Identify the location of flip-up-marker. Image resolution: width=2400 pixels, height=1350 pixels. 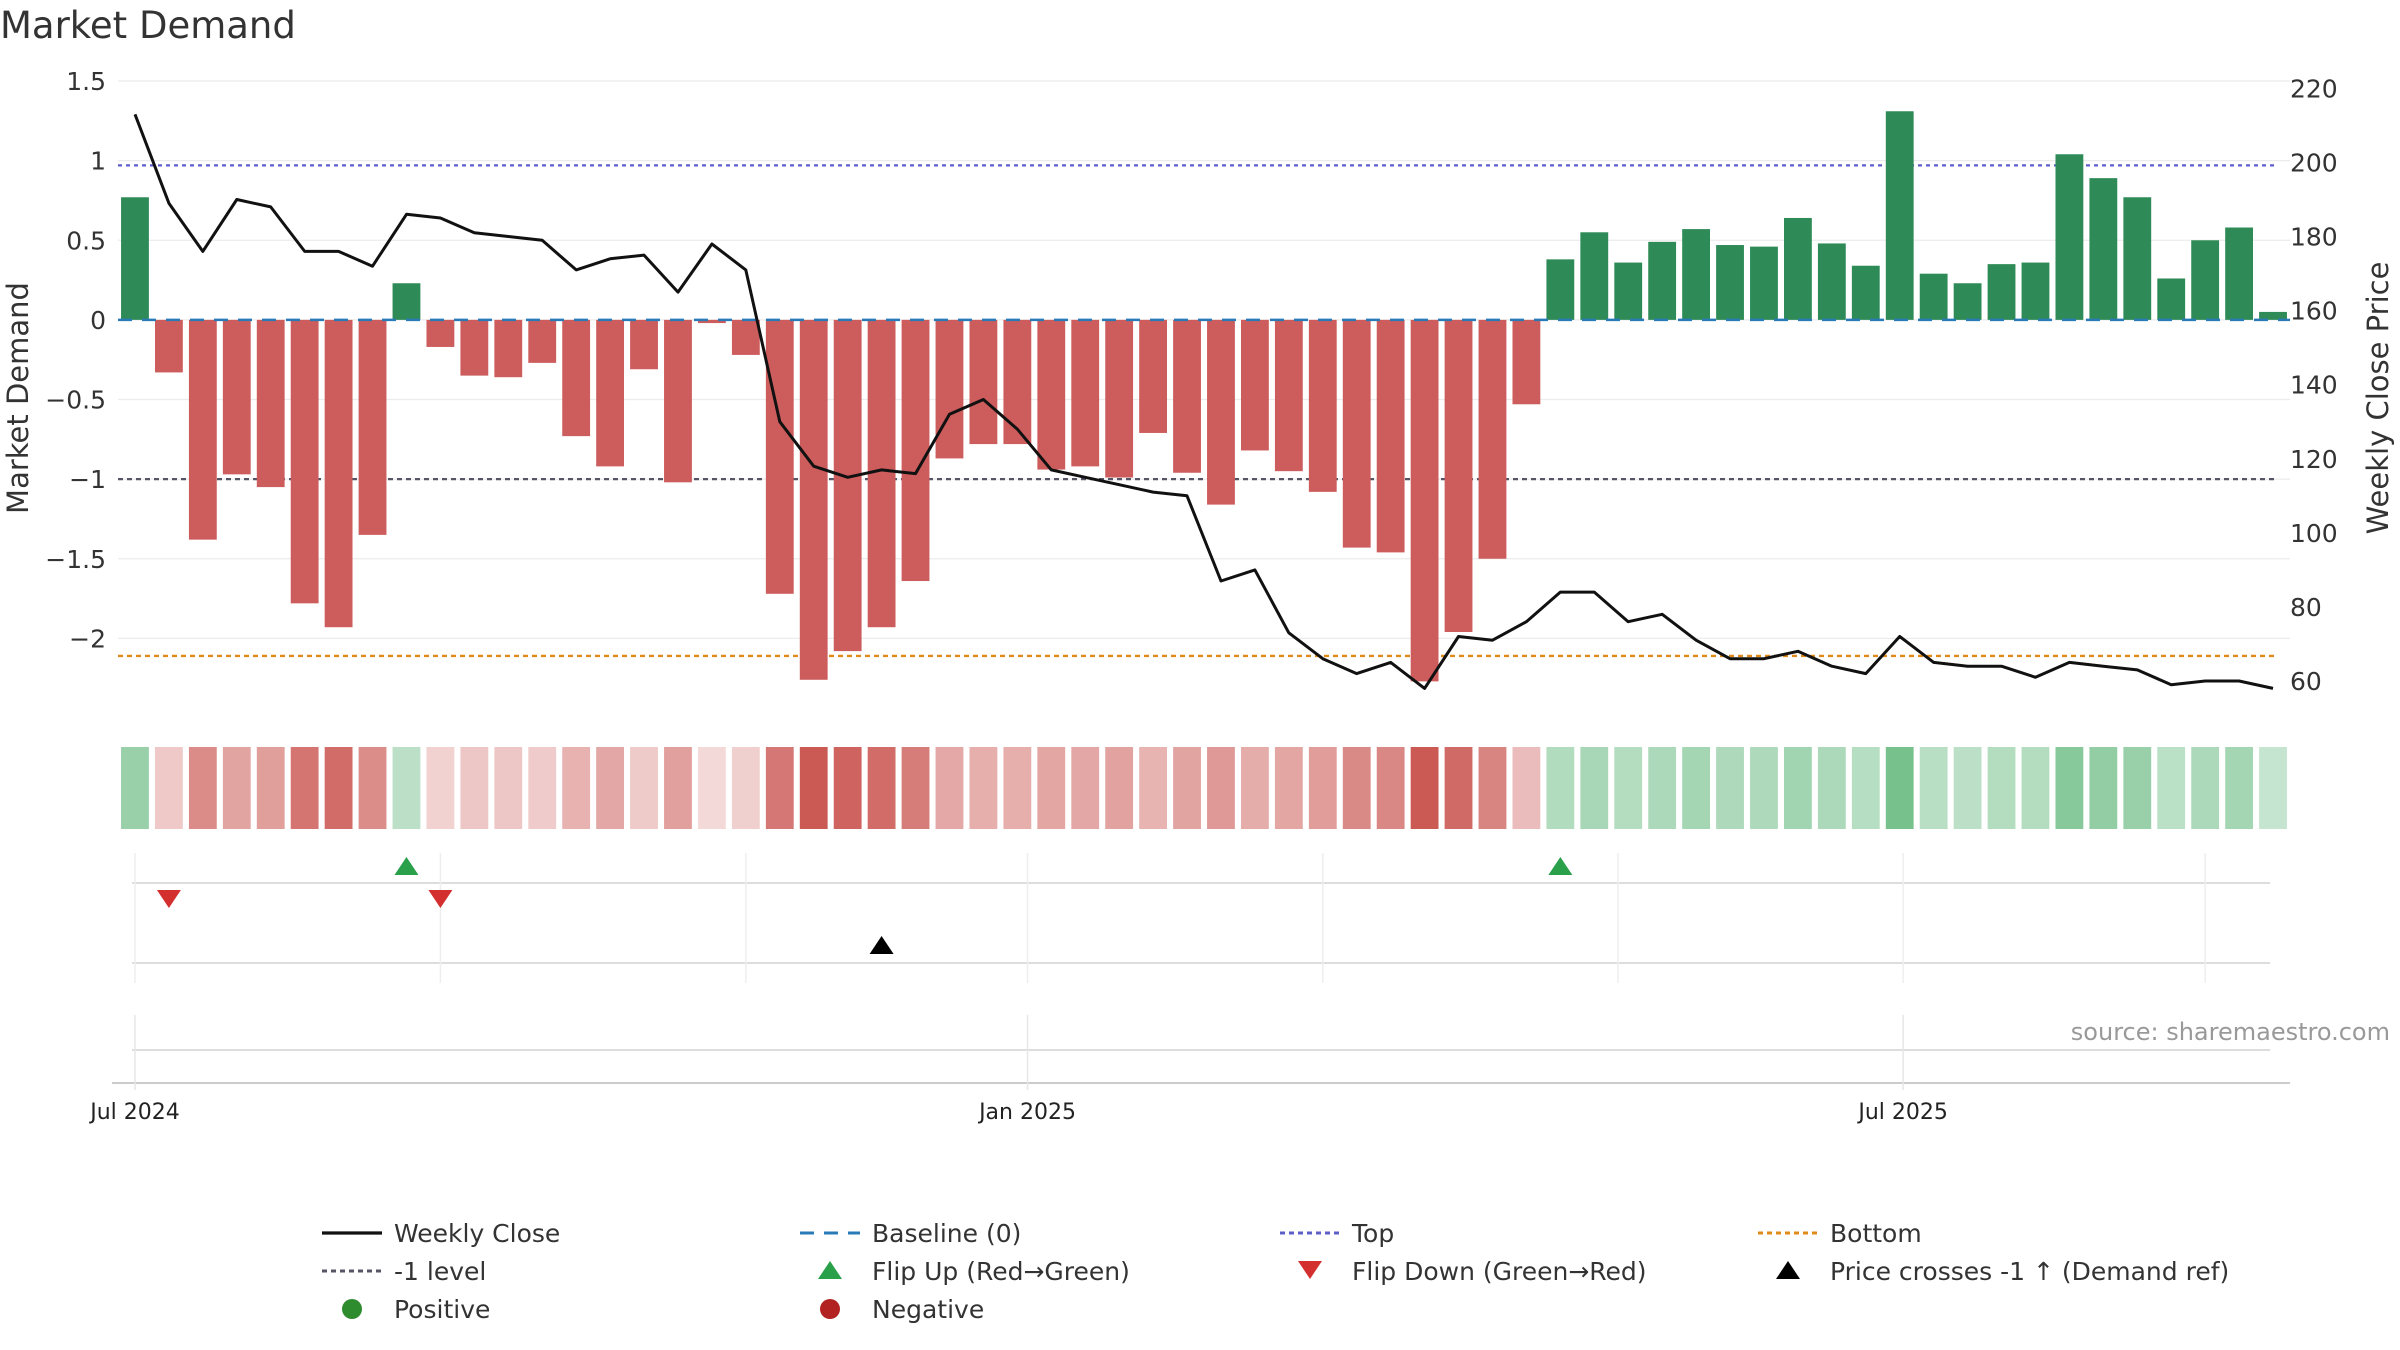
(1560, 866).